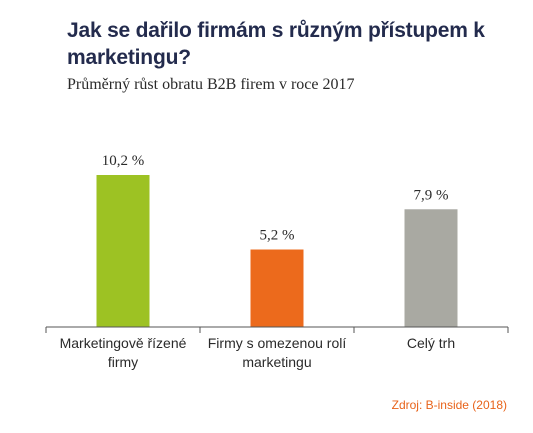 The width and height of the screenshot is (533, 433). What do you see at coordinates (277, 236) in the screenshot?
I see `value-label: 5,2 %` at bounding box center [277, 236].